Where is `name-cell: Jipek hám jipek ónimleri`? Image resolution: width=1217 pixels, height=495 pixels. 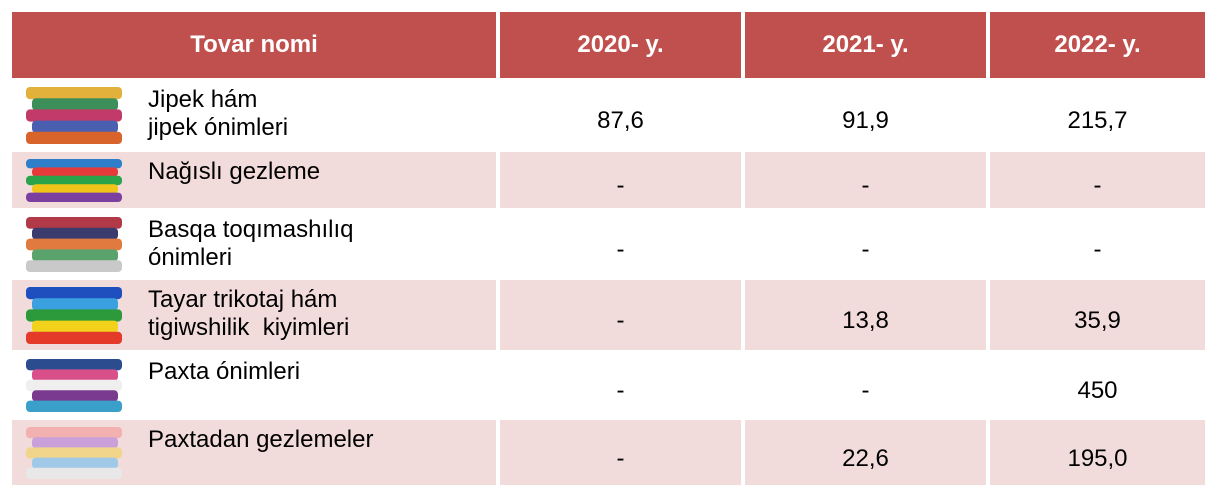
name-cell: Jipek hám jipek ónimleri is located at coordinates (254, 115).